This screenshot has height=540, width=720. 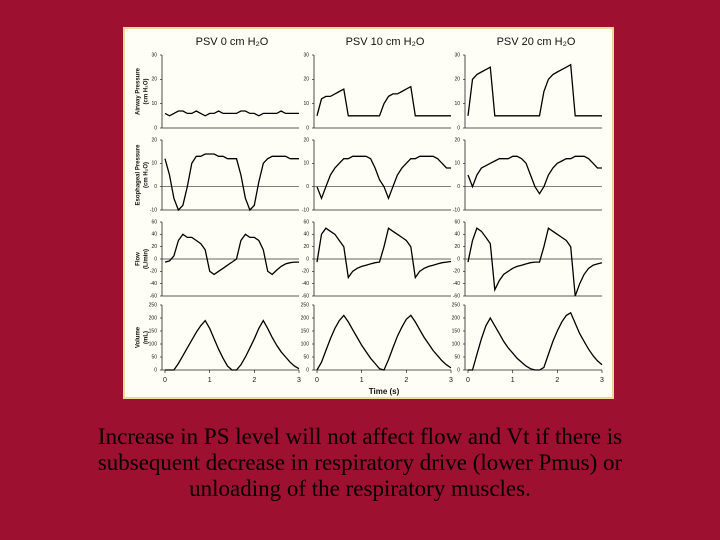 I want to click on y-axis-label: Flow, so click(x=139, y=259).